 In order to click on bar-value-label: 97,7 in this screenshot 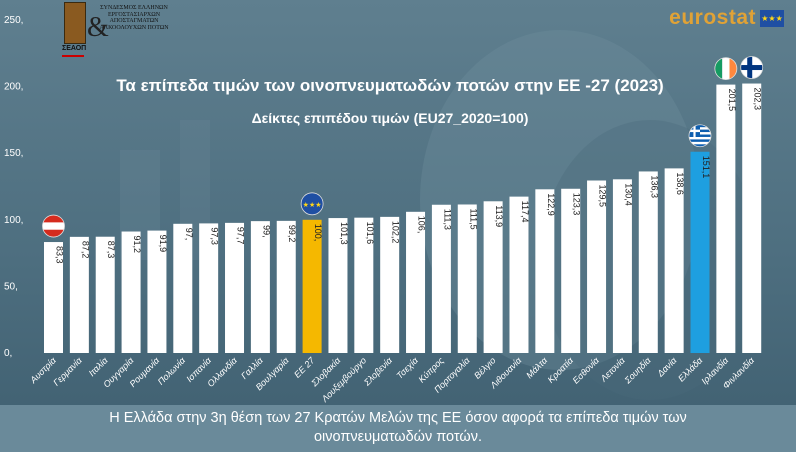, I will do `click(241, 236)`.